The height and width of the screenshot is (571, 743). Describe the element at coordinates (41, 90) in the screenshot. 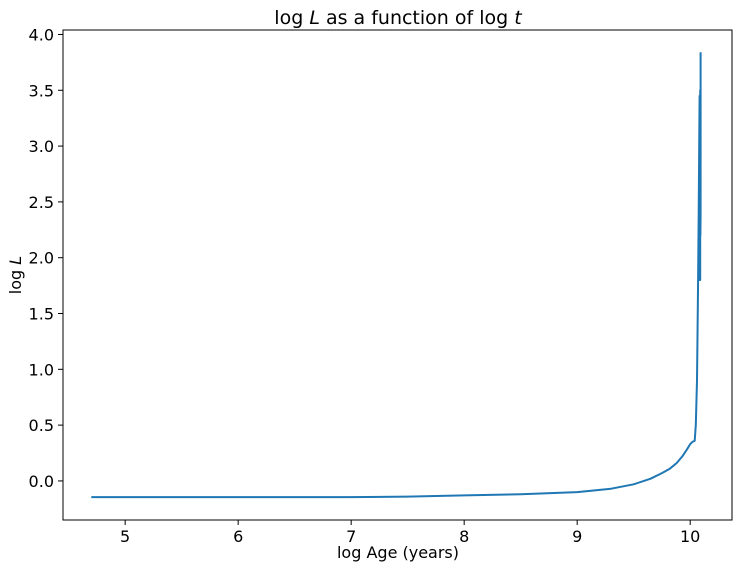

I see `y-tick-label: 3.5` at that location.